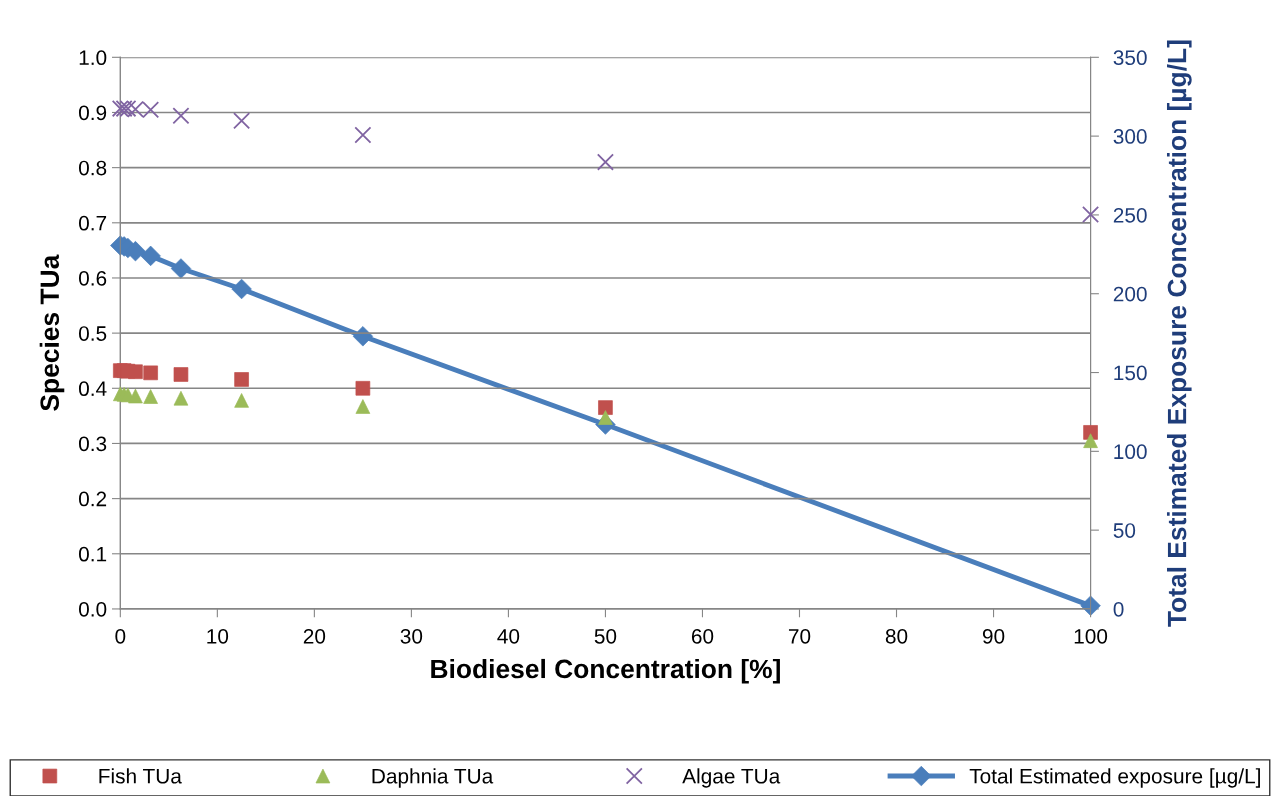 This screenshot has height=796, width=1280. Describe the element at coordinates (92, 389) in the screenshot. I see `y-tick-label: 0.4` at that location.